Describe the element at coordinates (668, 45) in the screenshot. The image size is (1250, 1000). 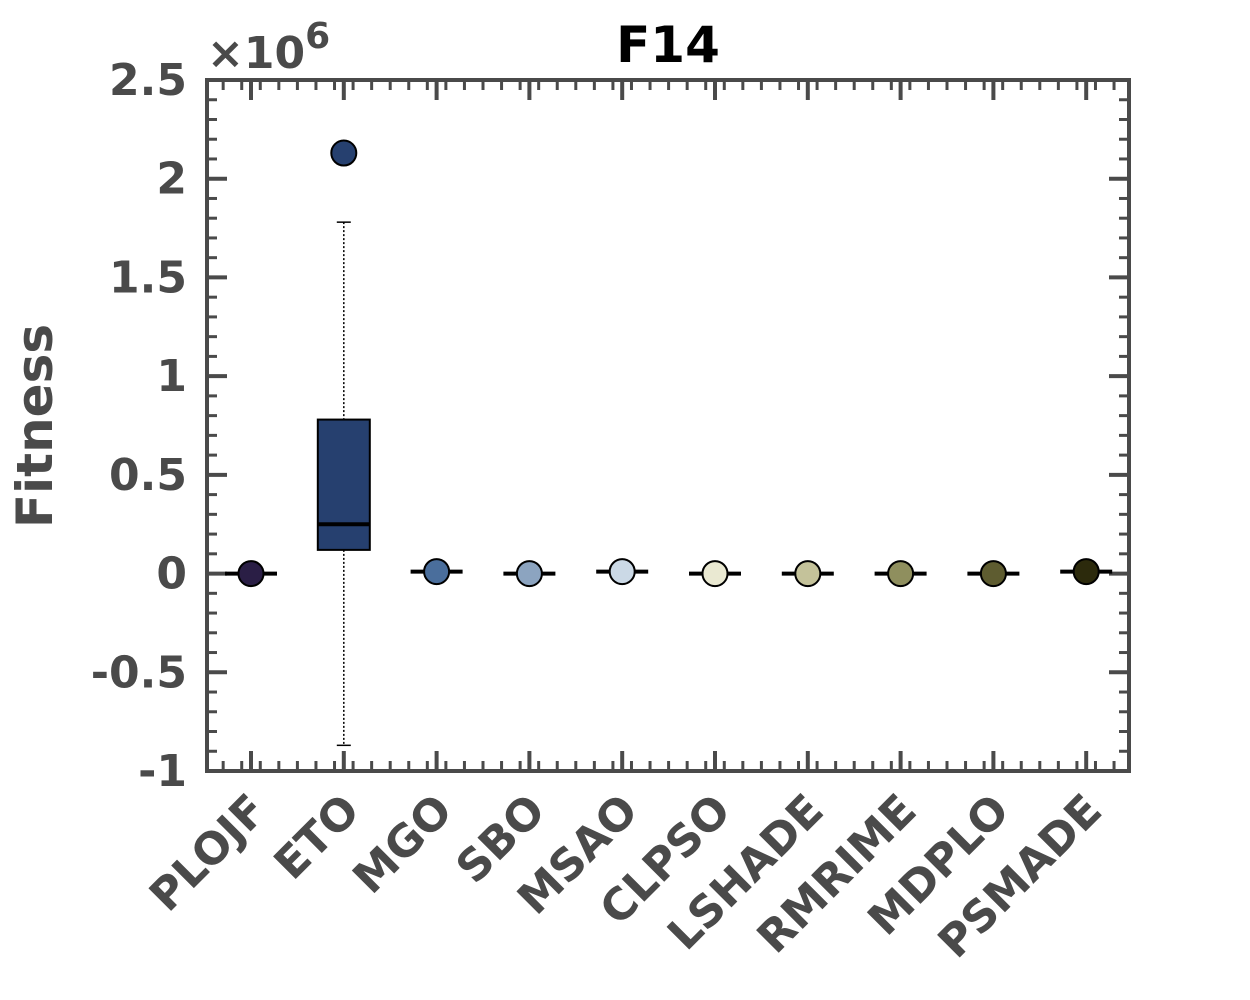
I see `chart-title: F14` at that location.